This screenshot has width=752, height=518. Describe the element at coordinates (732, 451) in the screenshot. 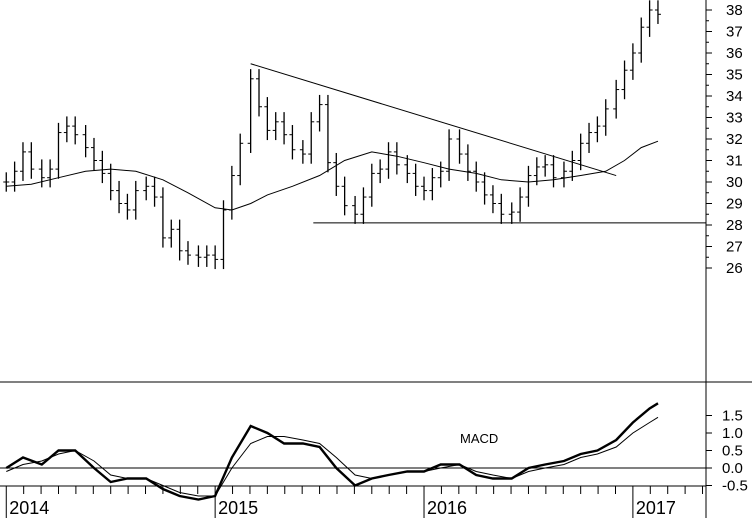

I see `macd-tick-label: 0.5` at that location.